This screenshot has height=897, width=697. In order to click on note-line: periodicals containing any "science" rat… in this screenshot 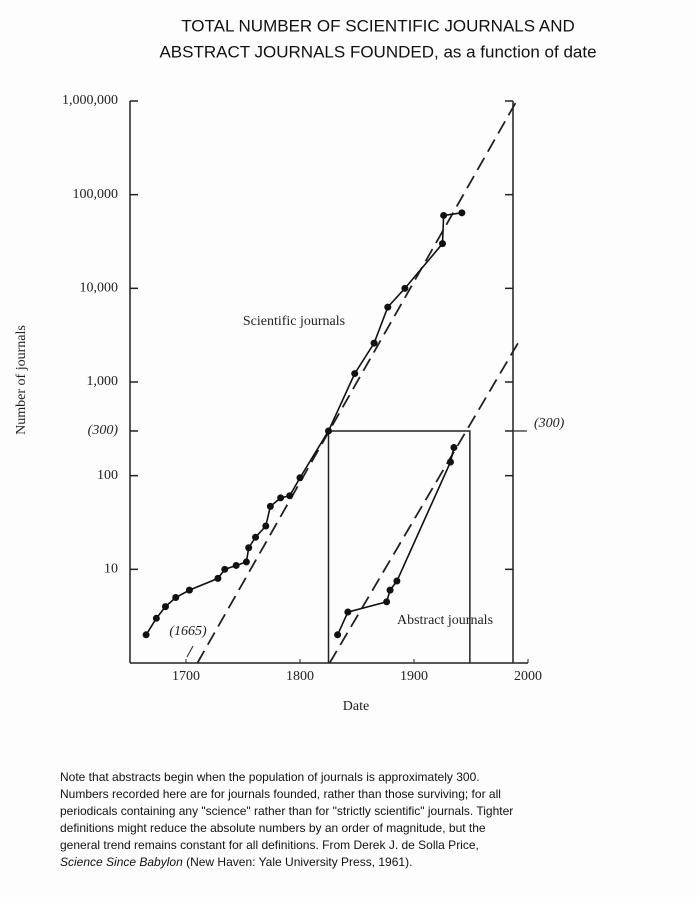, I will do `click(286, 811)`.